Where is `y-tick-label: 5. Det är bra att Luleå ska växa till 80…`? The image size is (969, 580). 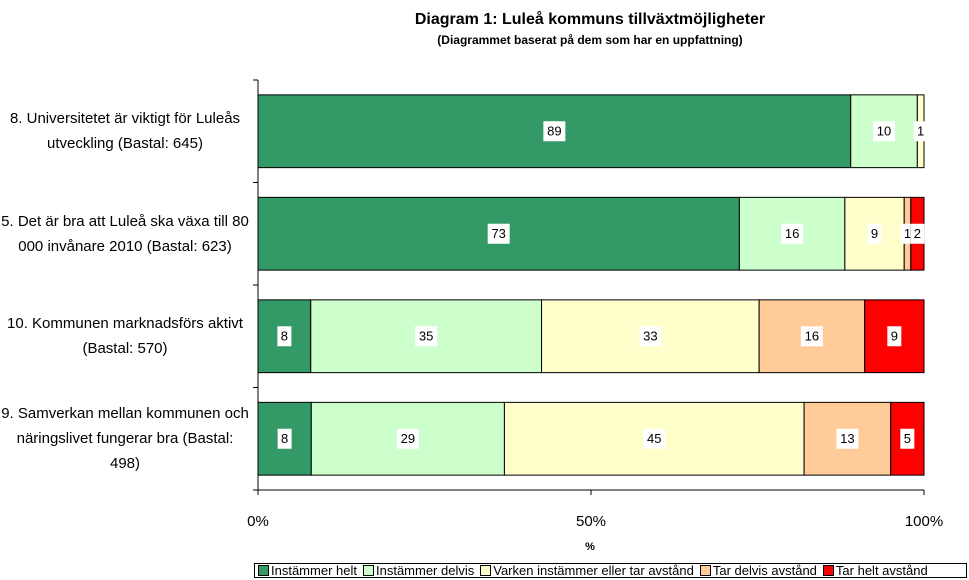
y-tick-label: 5. Det är bra att Luleå ska växa till 80… is located at coordinates (125, 233).